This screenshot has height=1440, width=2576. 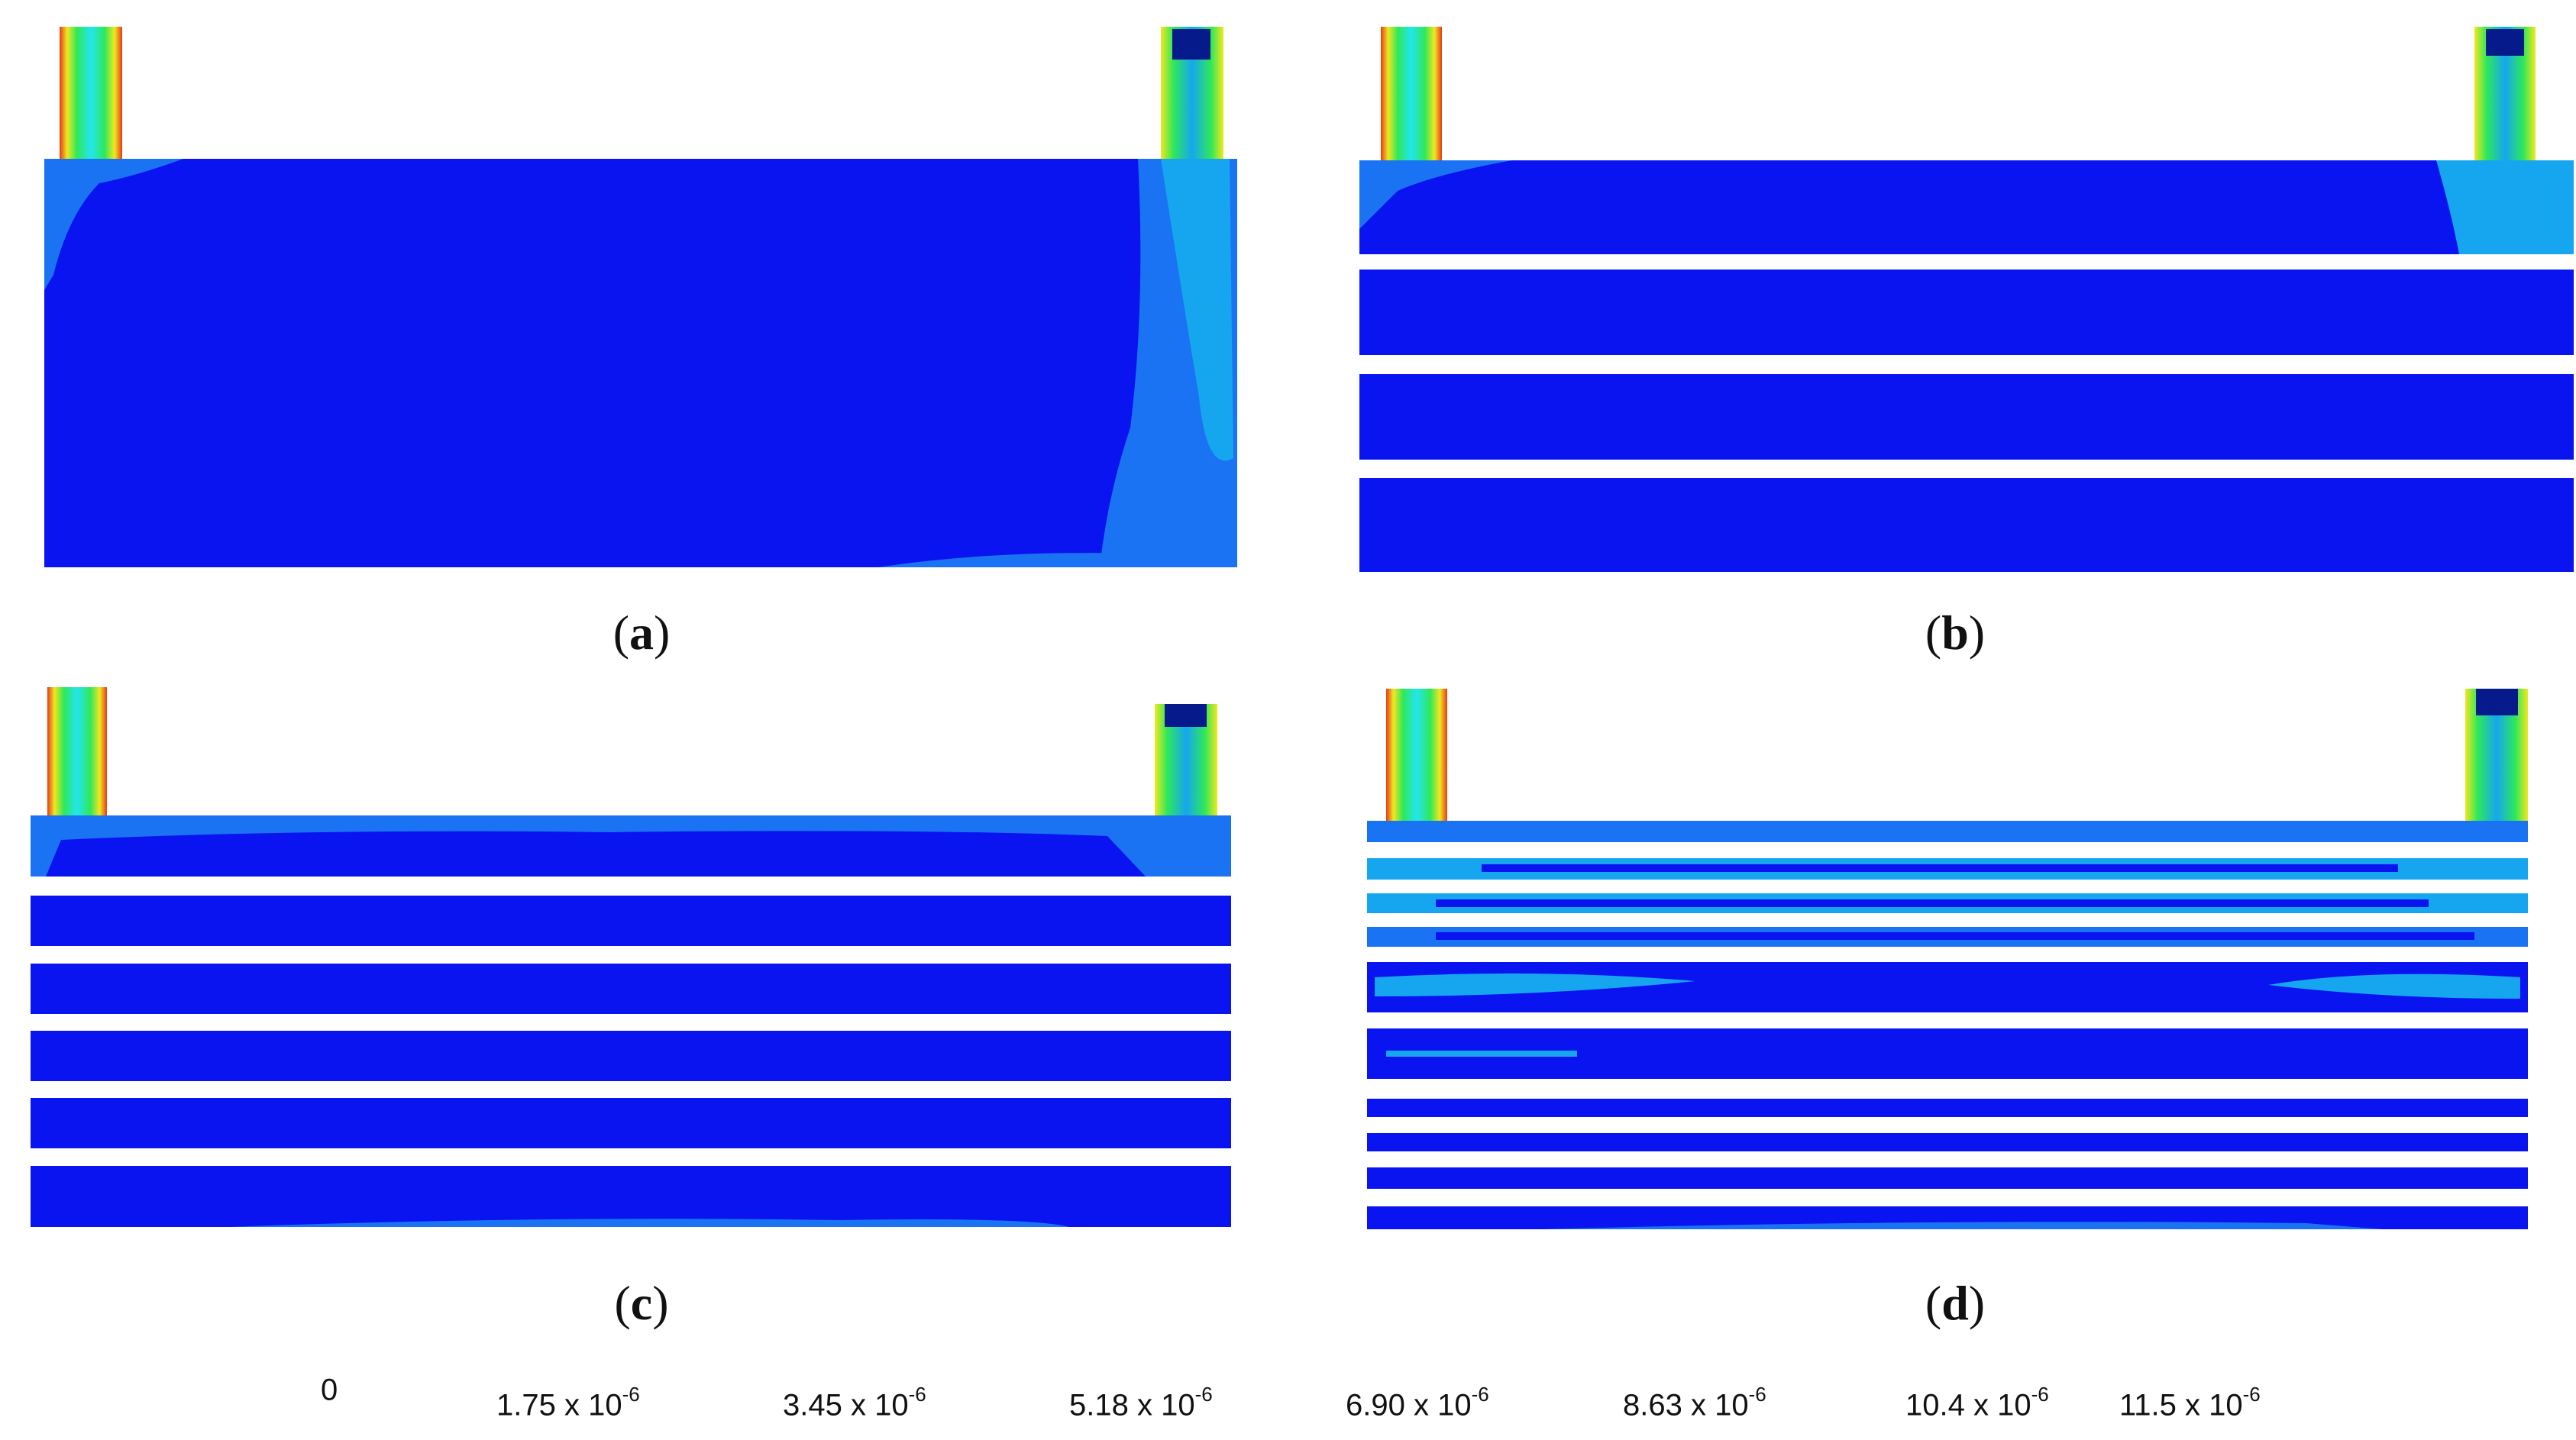 I want to click on legend-label-1: 1.75 x 10⁻⁶, so click(x=568, y=1402).